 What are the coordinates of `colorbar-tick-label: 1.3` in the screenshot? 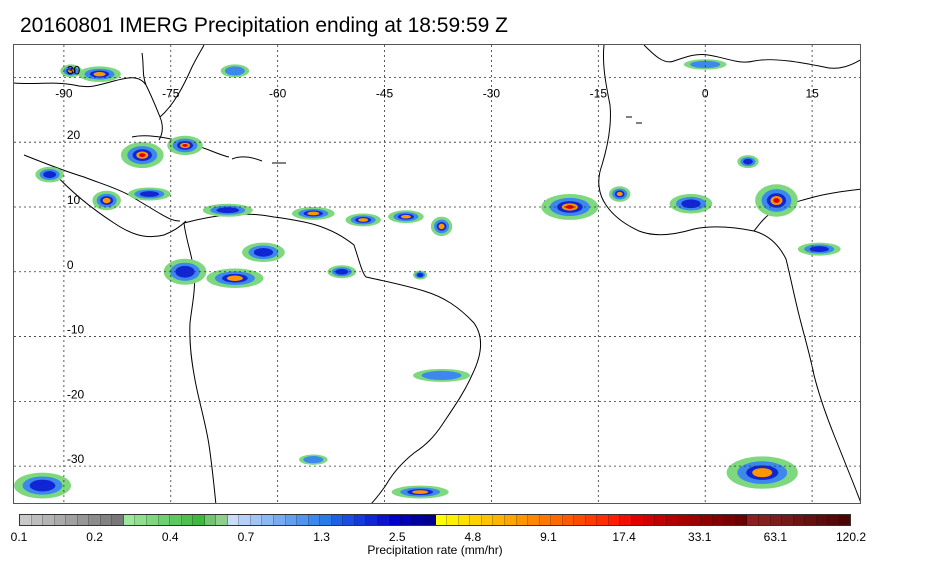 It's located at (321, 537).